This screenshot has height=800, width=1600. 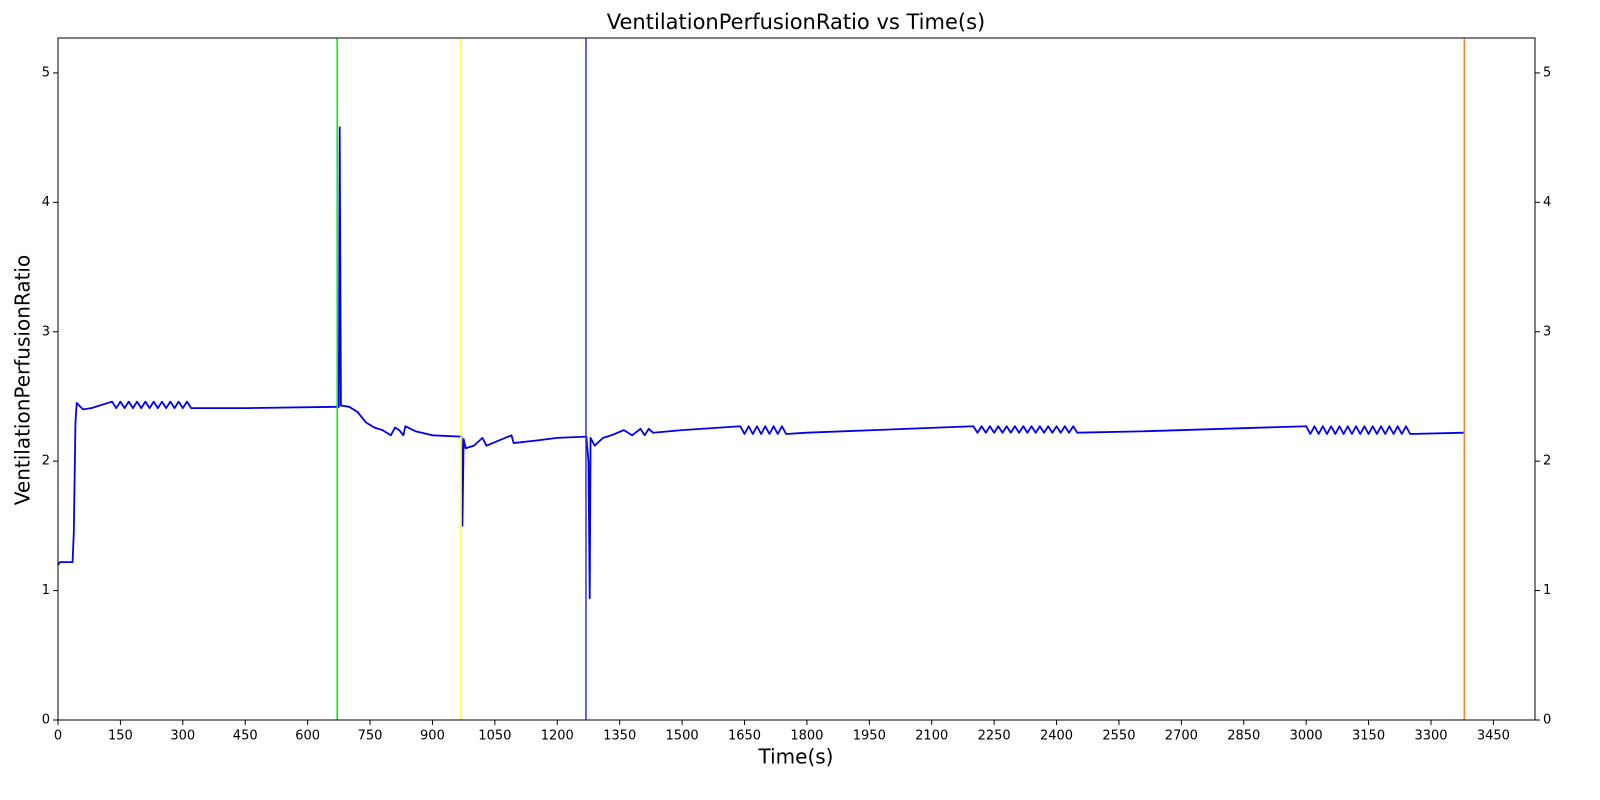 What do you see at coordinates (744, 736) in the screenshot?
I see `x-tick-label: 1650` at bounding box center [744, 736].